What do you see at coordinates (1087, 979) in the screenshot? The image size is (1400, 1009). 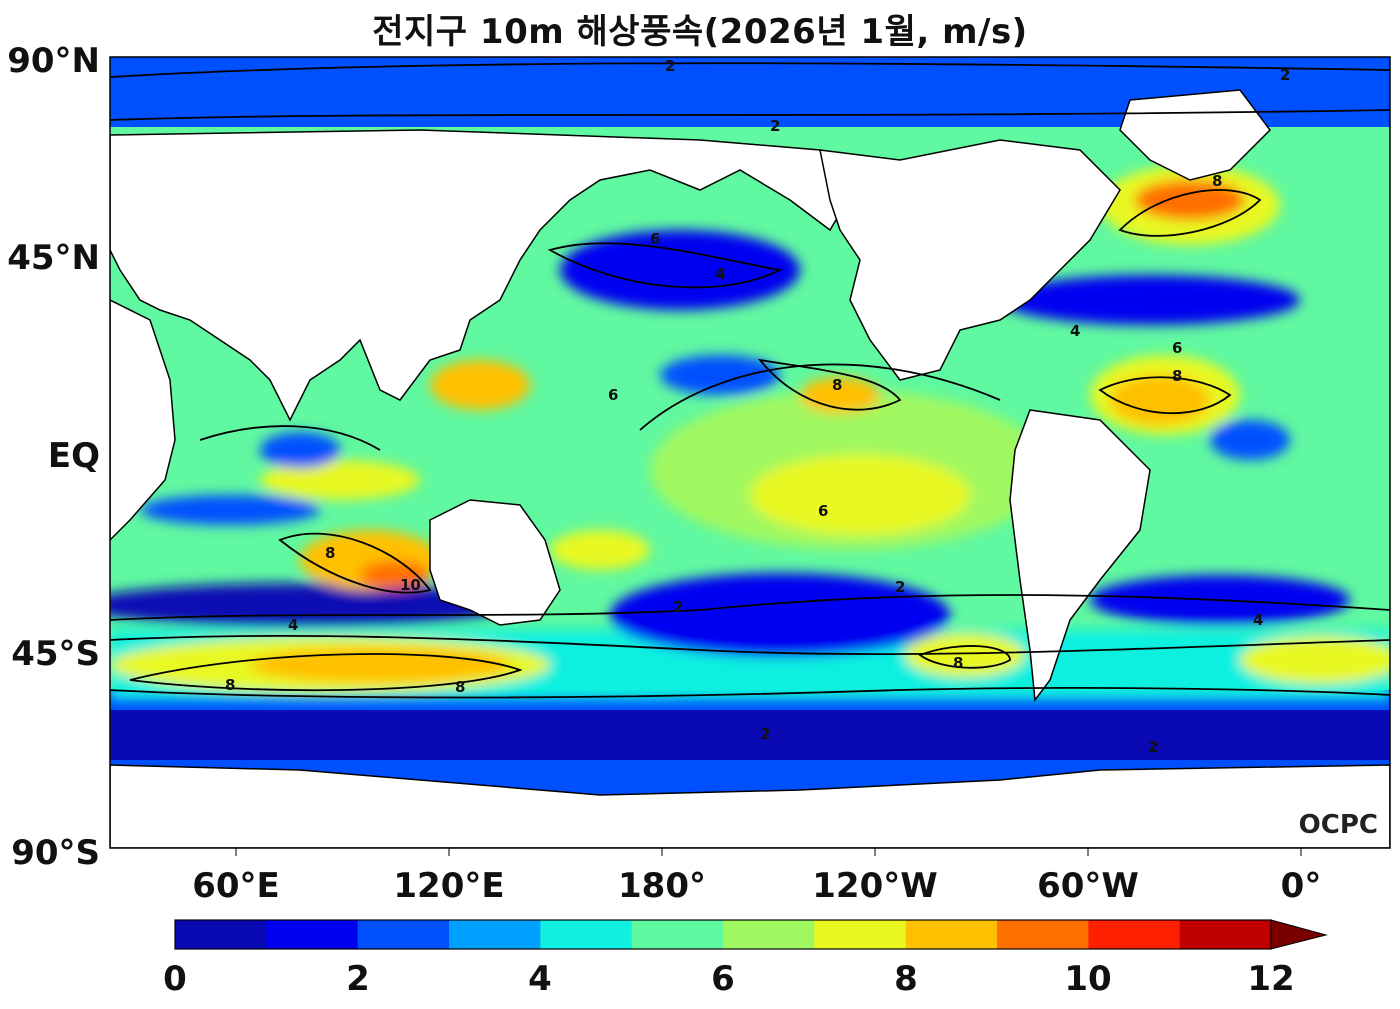 I see `colorbar-tick-10: 10` at bounding box center [1087, 979].